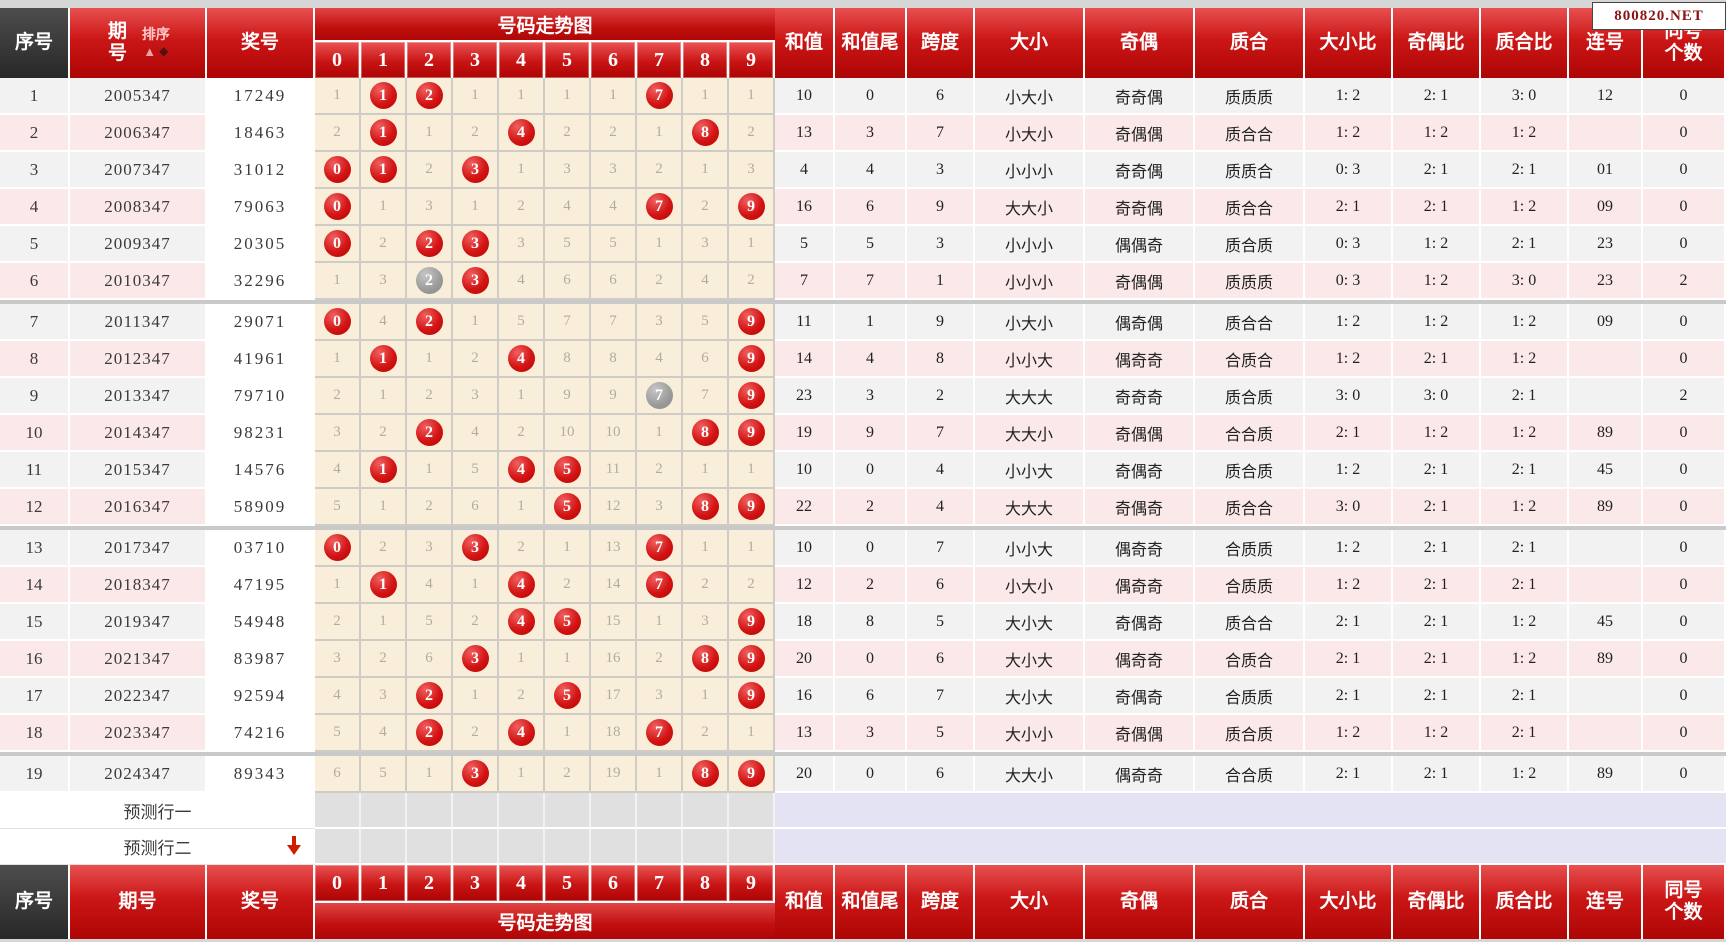 Image resolution: width=1726 pixels, height=942 pixels. What do you see at coordinates (567, 321) in the screenshot?
I see `miss-count: 7` at bounding box center [567, 321].